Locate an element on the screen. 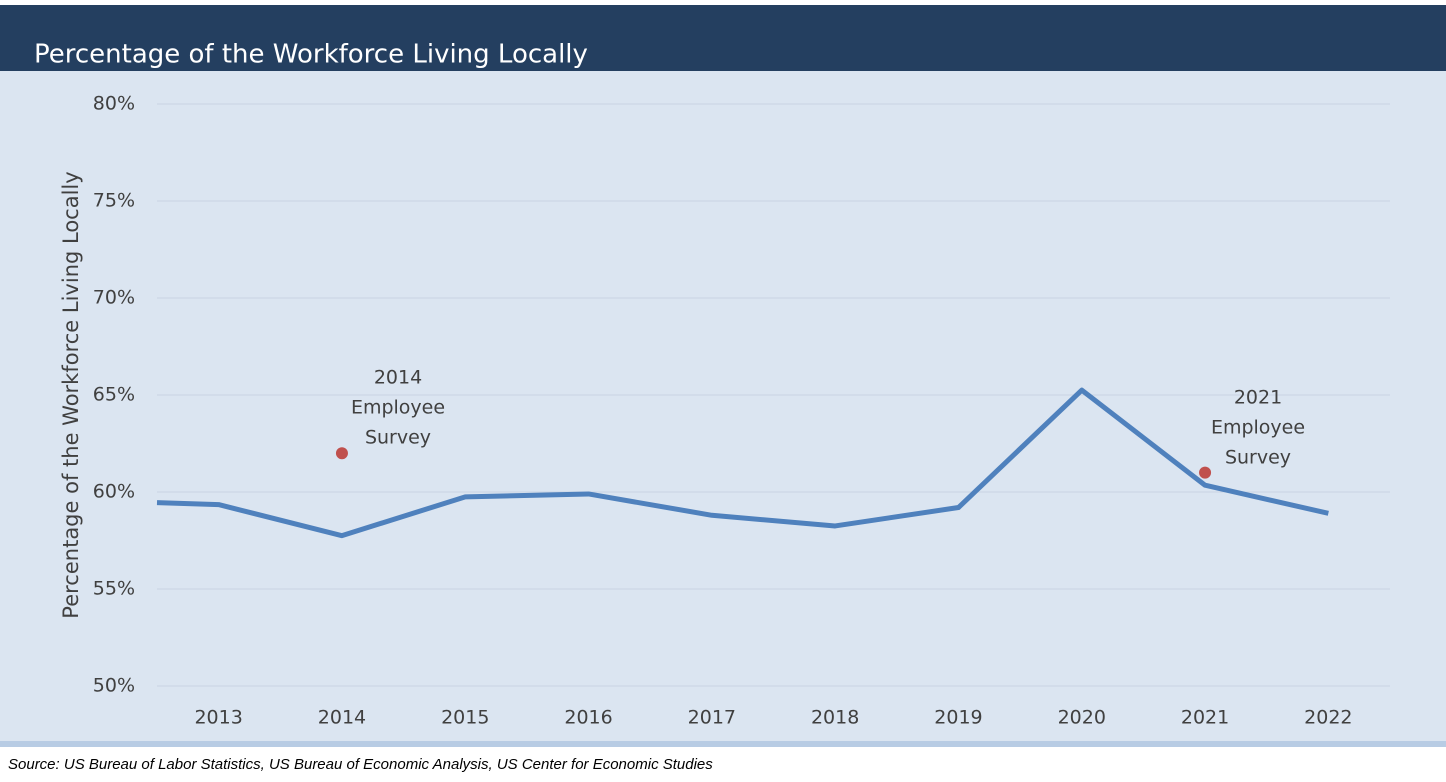  header-band is located at coordinates (723, 38).